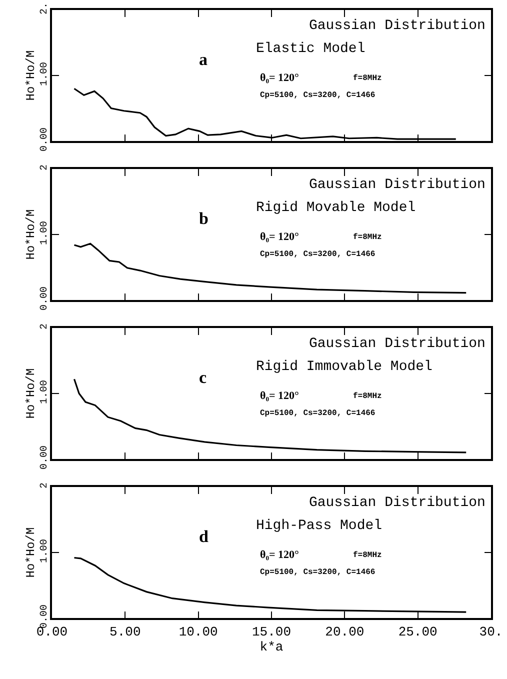 The image size is (507, 679). I want to click on annotation: b, so click(203, 218).